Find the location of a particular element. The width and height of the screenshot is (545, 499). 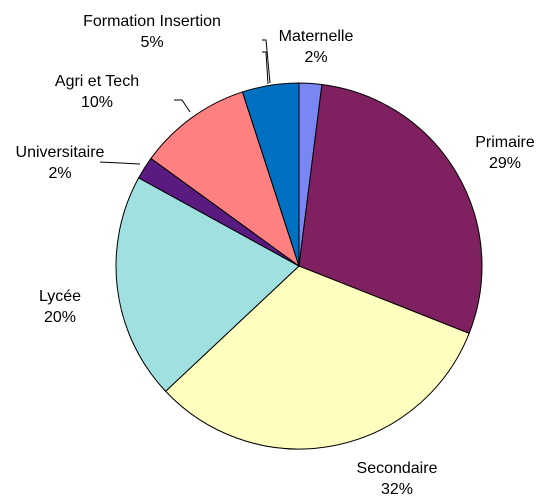

slice-label: Formation Insertion is located at coordinates (152, 21).